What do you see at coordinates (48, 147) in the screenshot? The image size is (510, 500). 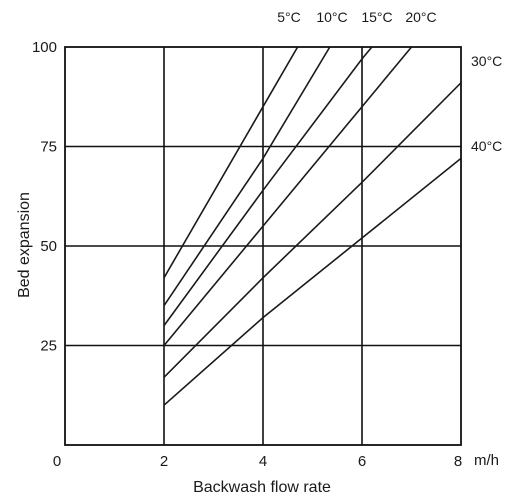 I see `y-tick-label: 75` at bounding box center [48, 147].